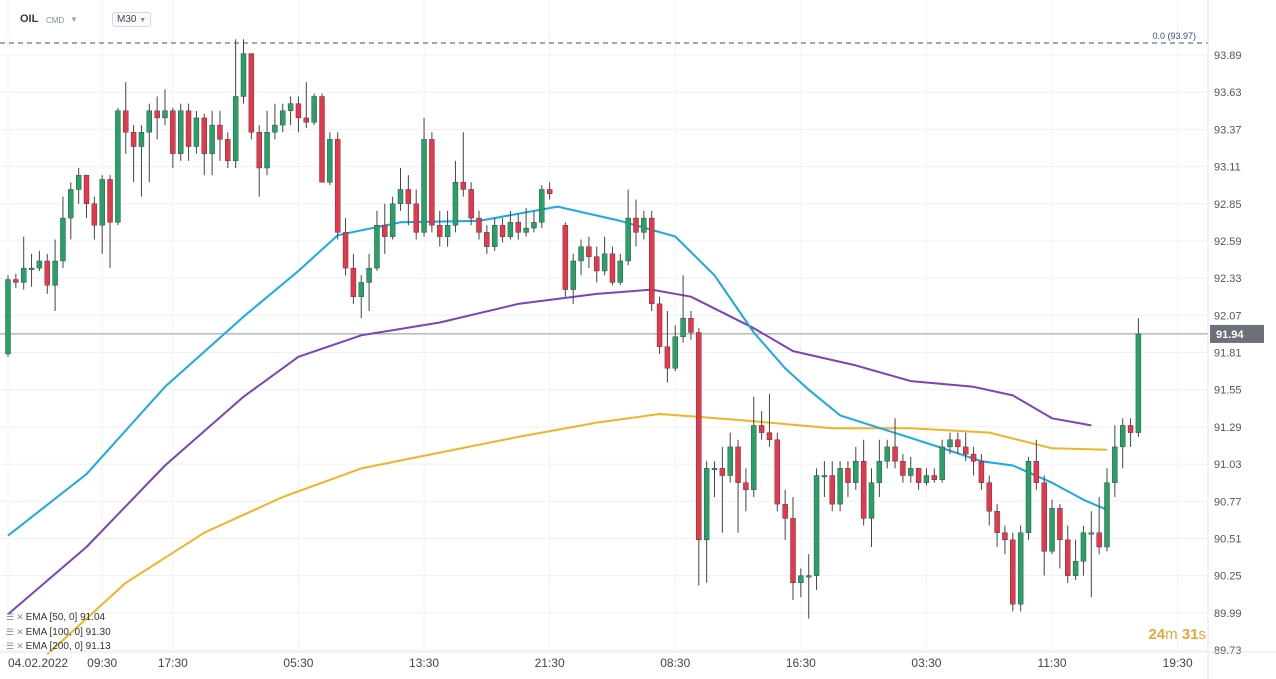  Describe the element at coordinates (102, 663) in the screenshot. I see `x-tick-label: 09:30` at that location.